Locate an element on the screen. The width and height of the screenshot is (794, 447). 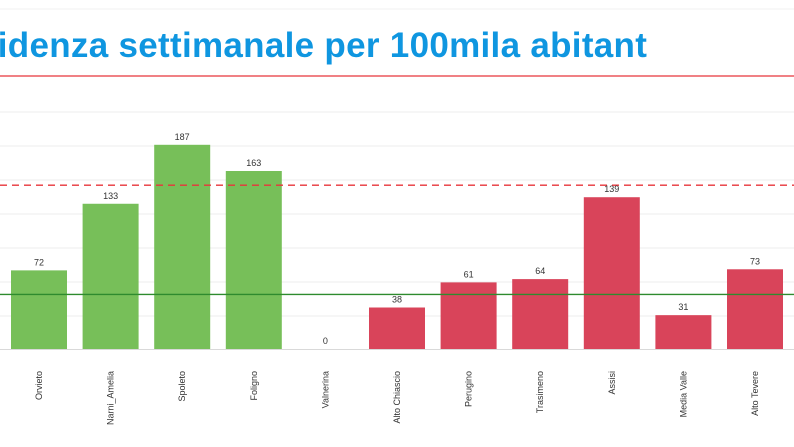
value-label: 61 is located at coordinates (469, 274).